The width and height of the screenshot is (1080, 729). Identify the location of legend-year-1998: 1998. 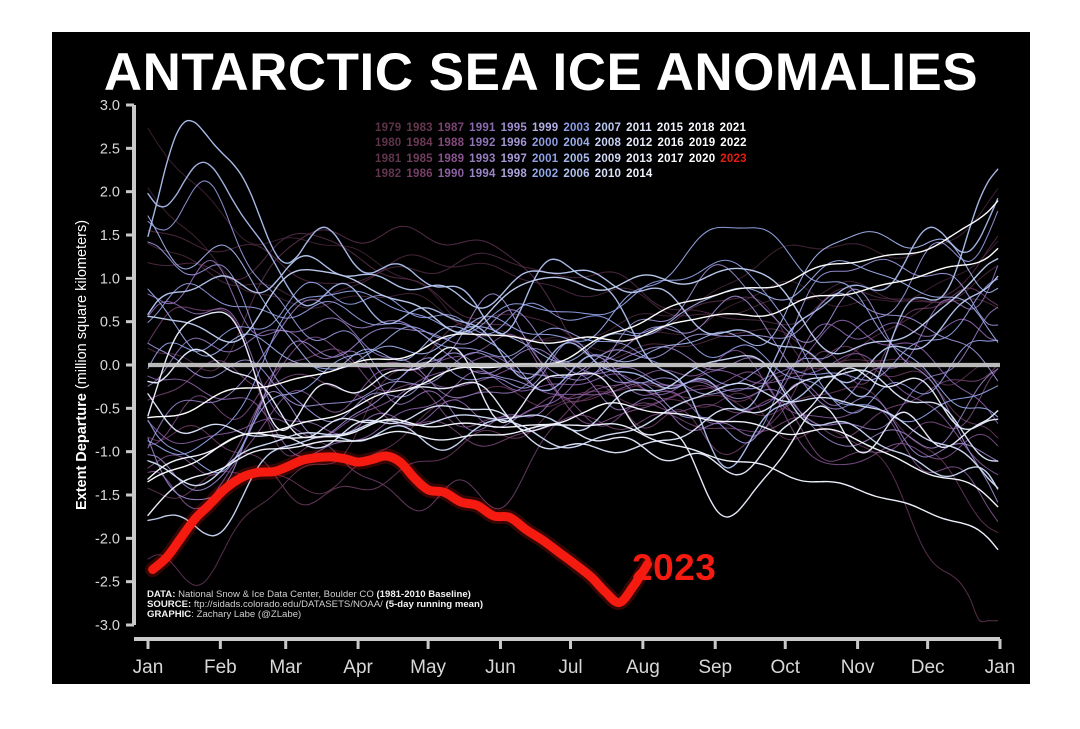
(513, 174).